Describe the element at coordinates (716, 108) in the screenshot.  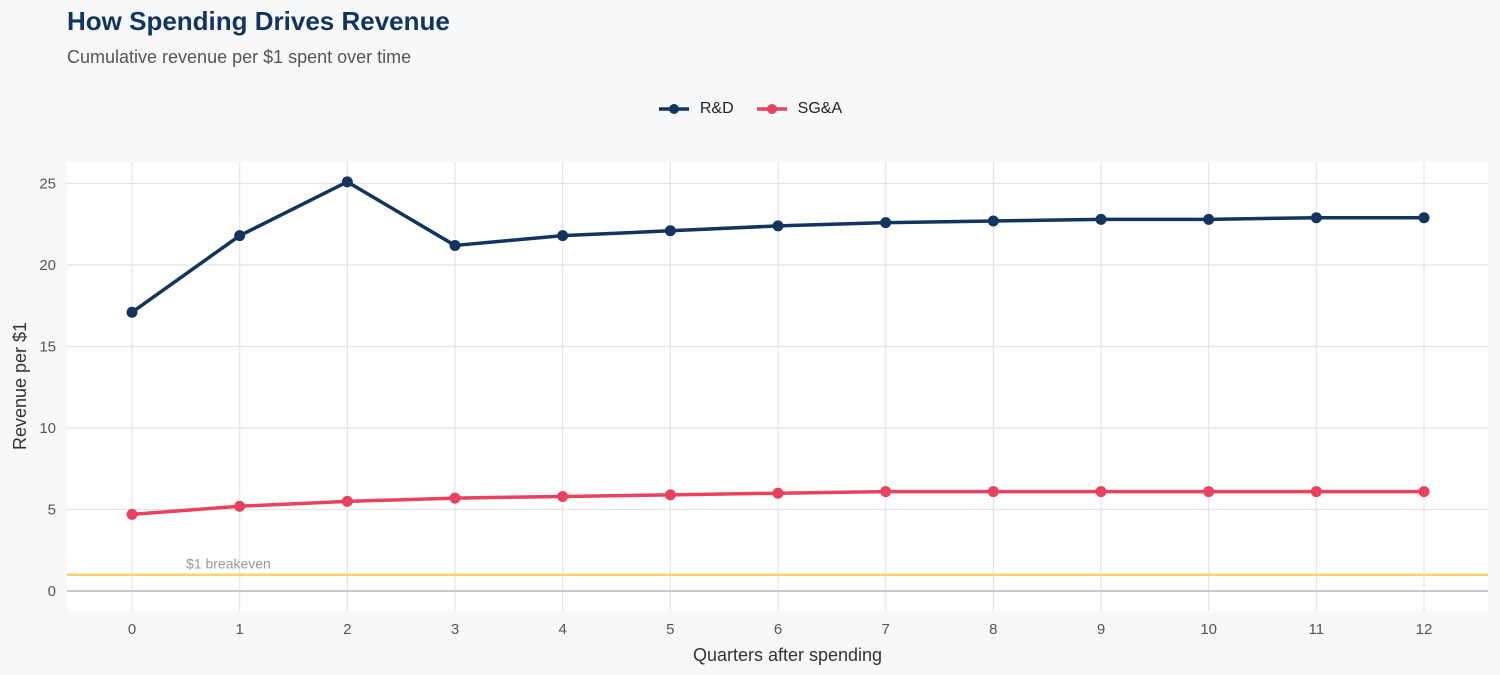
I see `legend-label-rd: R&D` at that location.